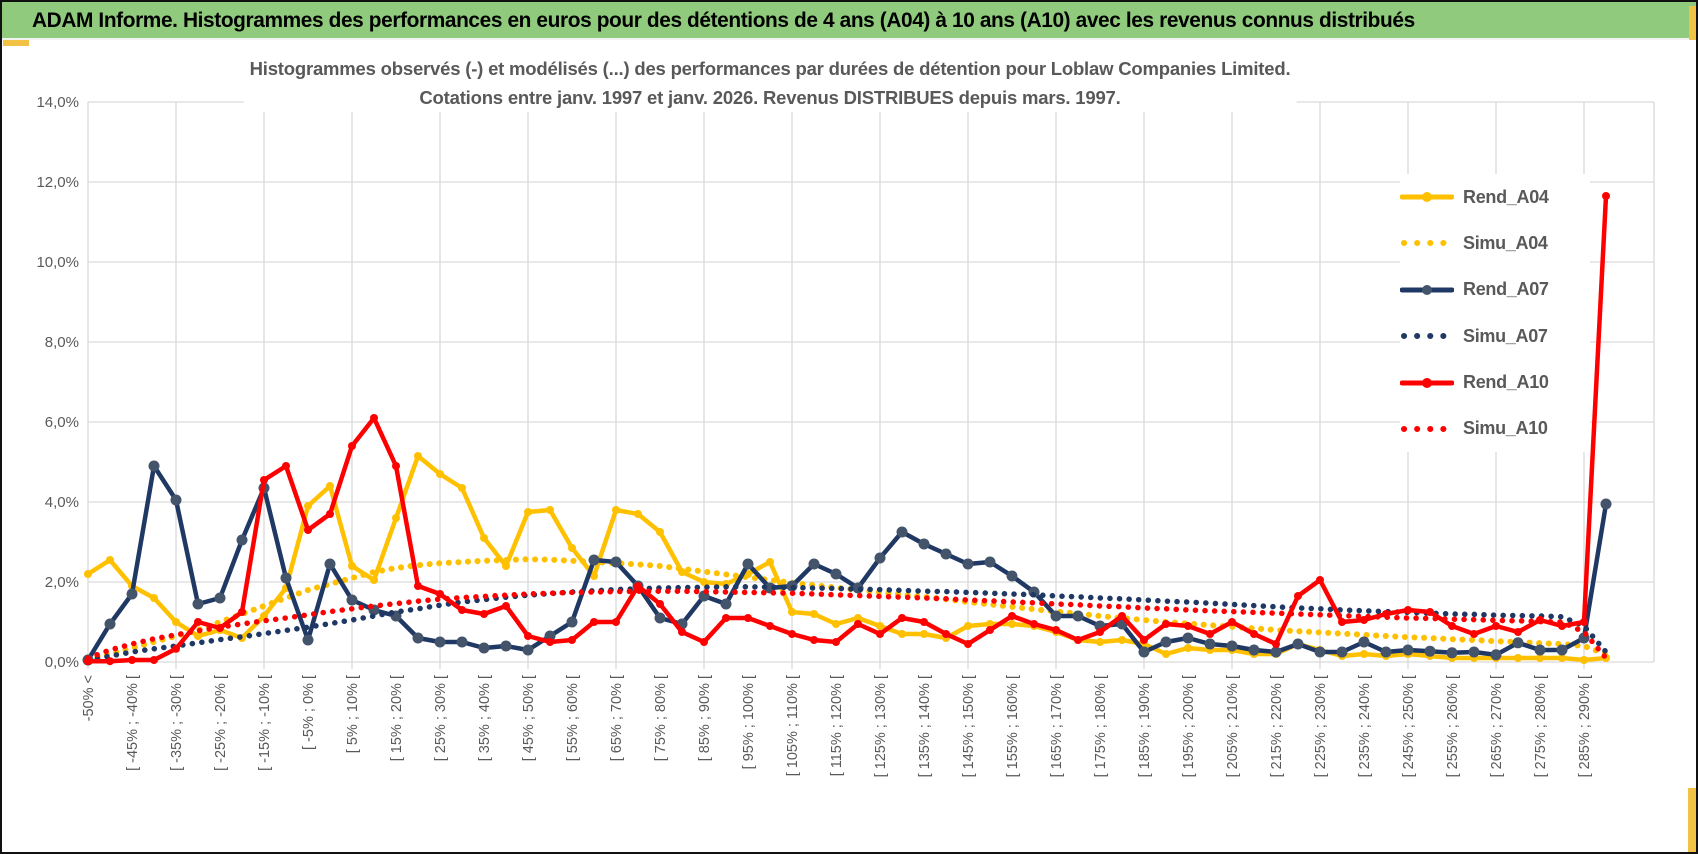  I want to click on y-tick-label: 12,0%, so click(57, 182).